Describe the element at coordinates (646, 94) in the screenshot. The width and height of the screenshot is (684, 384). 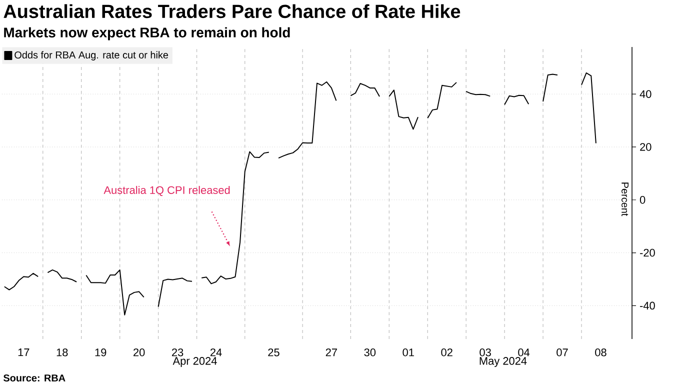
I see `y-tick-label: 40` at that location.